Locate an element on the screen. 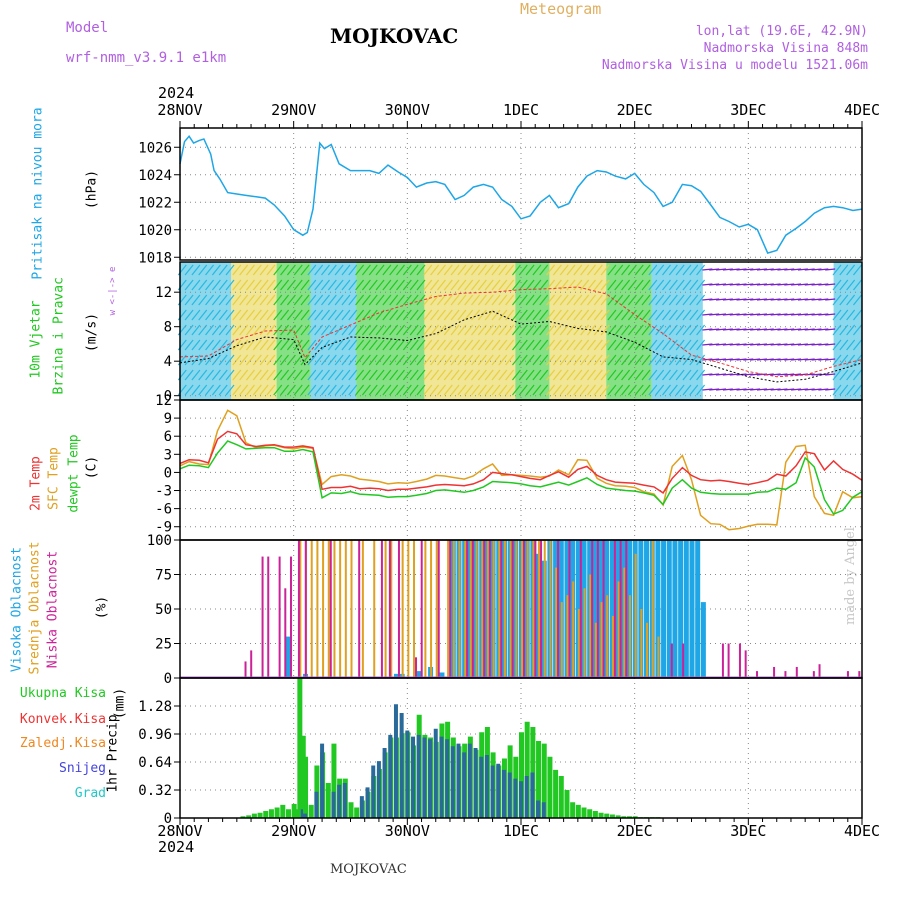  y-tick-label: -3 is located at coordinates (163, 492).